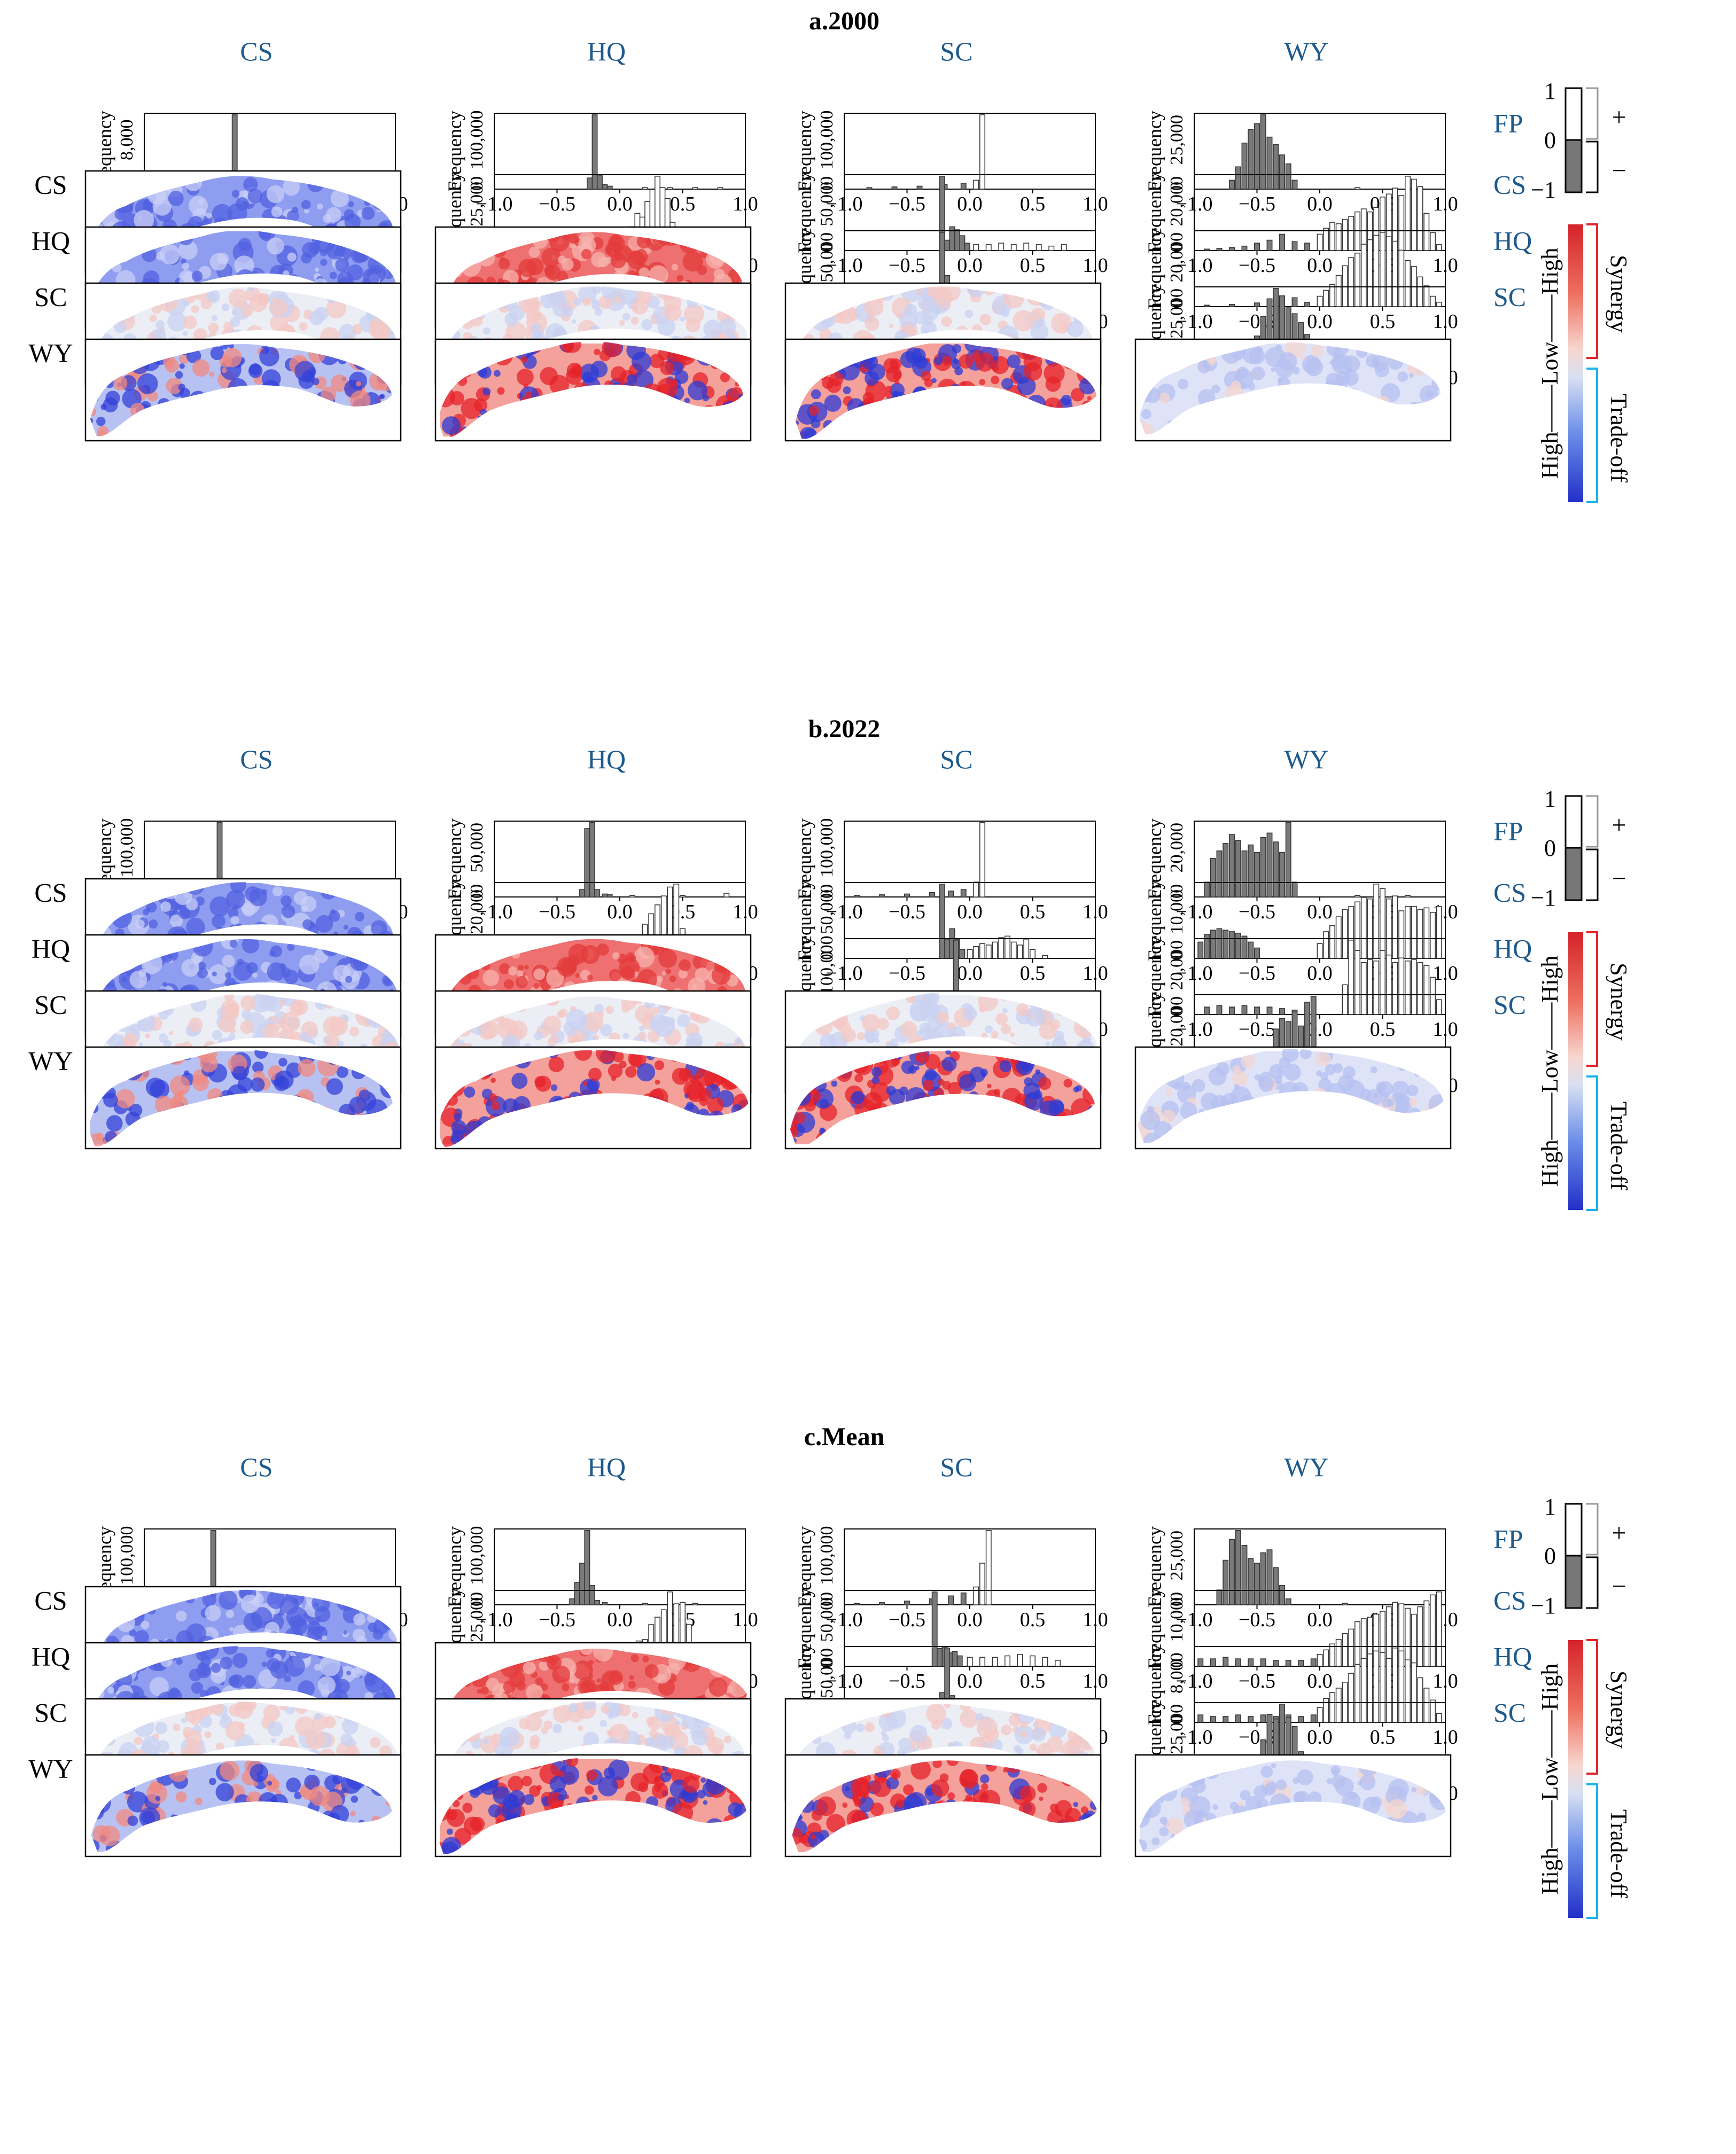 The height and width of the screenshot is (2154, 1736). I want to click on negative-sign: −, so click(1619, 878).